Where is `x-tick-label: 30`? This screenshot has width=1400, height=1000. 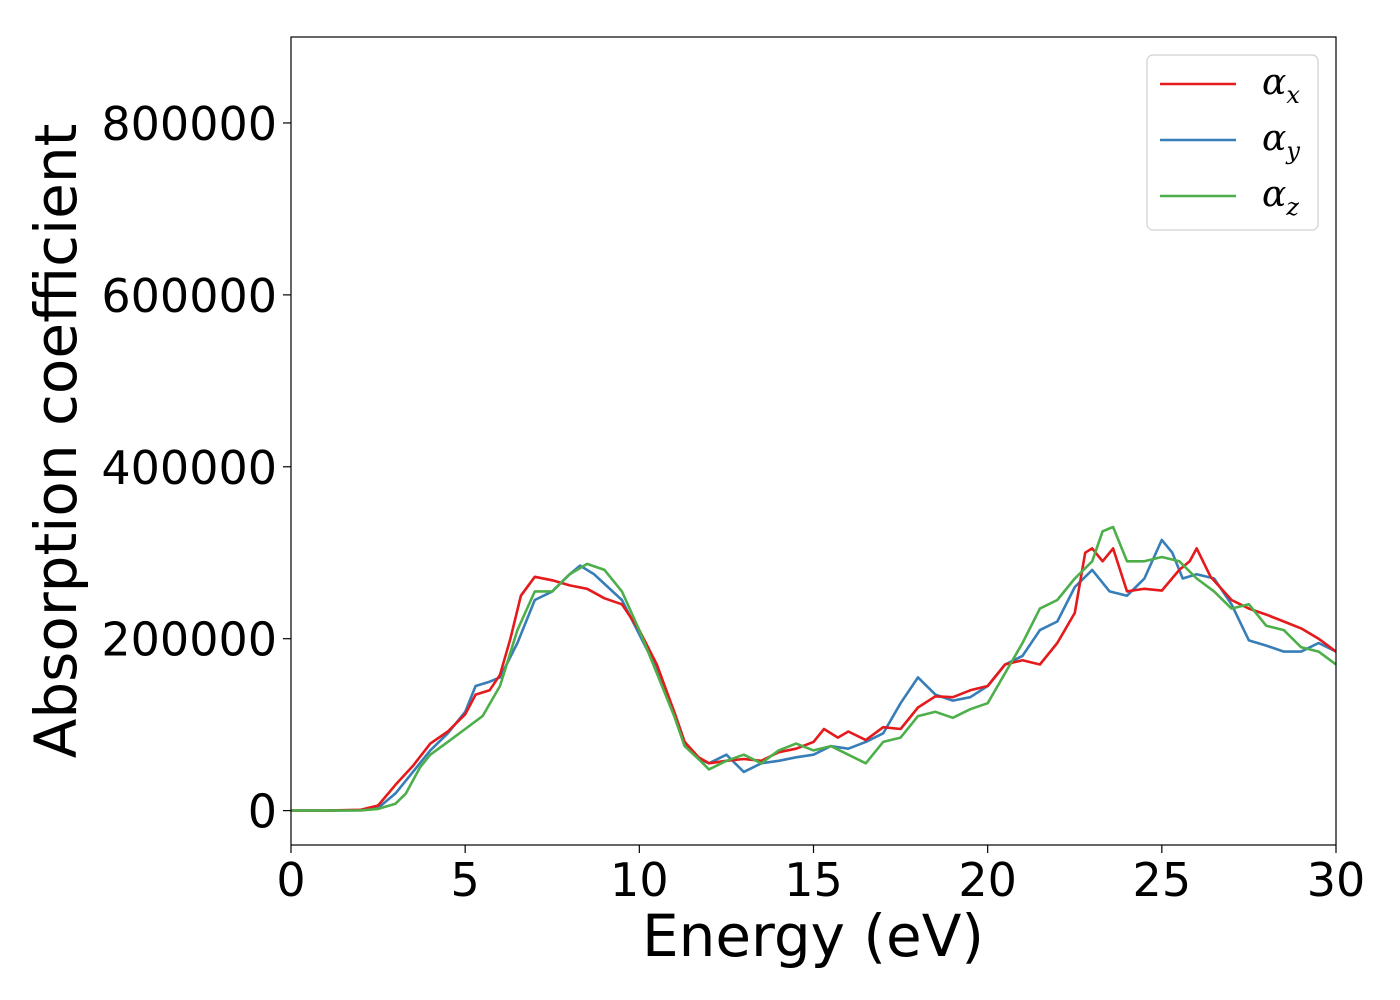 x-tick-label: 30 is located at coordinates (1336, 880).